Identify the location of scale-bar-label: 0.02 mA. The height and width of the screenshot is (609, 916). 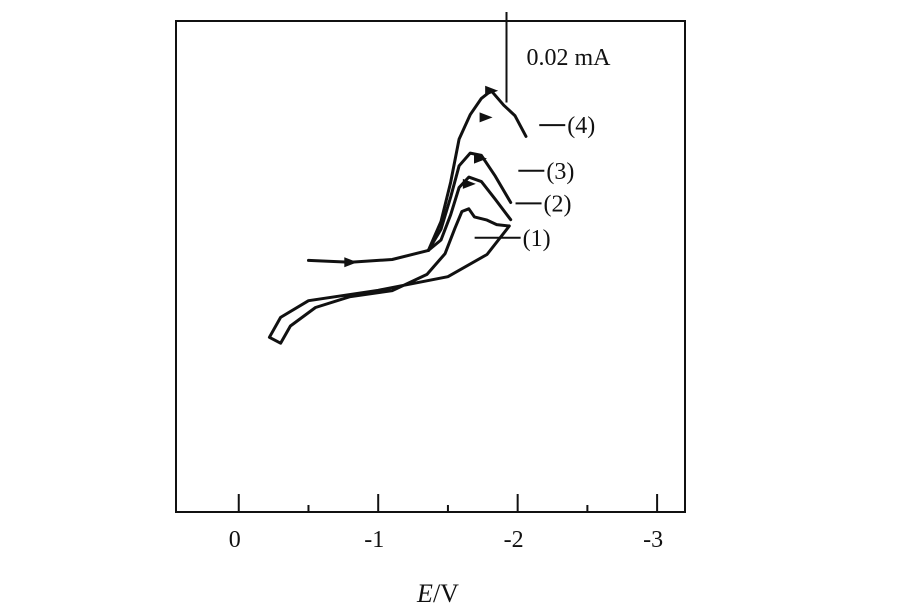
(569, 58).